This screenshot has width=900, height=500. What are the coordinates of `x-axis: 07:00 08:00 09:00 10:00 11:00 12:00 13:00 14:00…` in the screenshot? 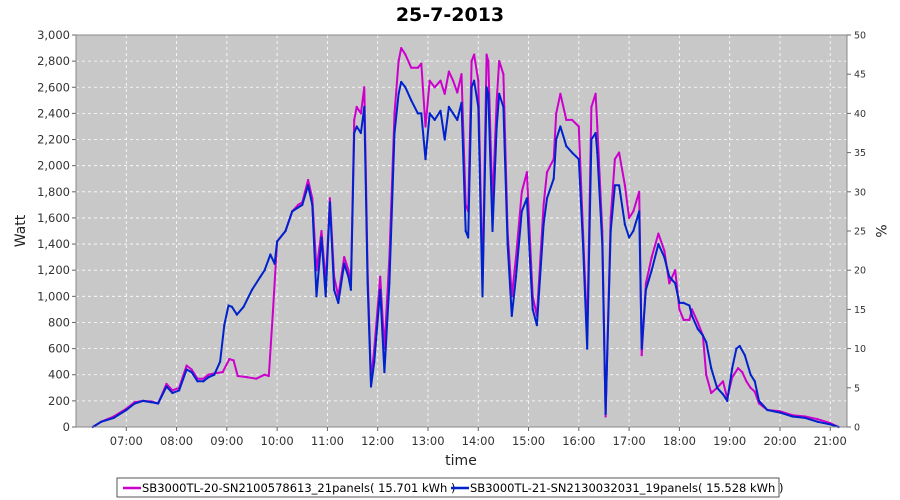 It's located at (478, 437).